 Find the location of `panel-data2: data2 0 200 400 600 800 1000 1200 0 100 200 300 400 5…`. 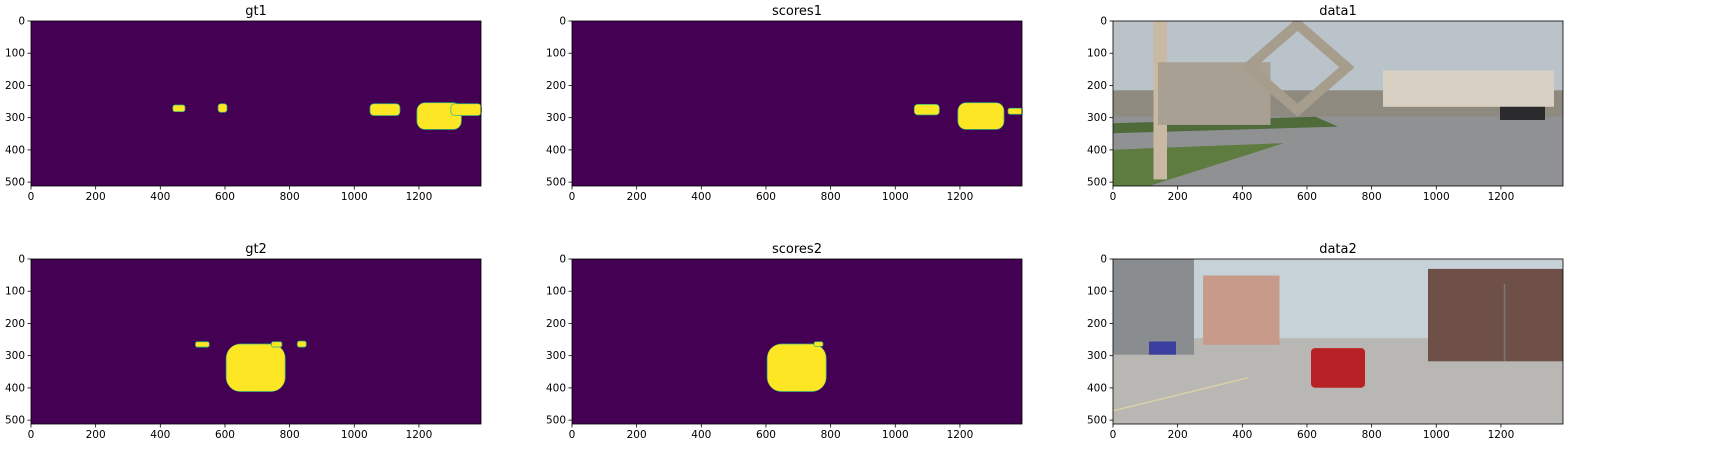

panel-data2: data2 0 200 400 600 800 1000 1200 0 100 200 300 400 5… is located at coordinates (1325, 341).